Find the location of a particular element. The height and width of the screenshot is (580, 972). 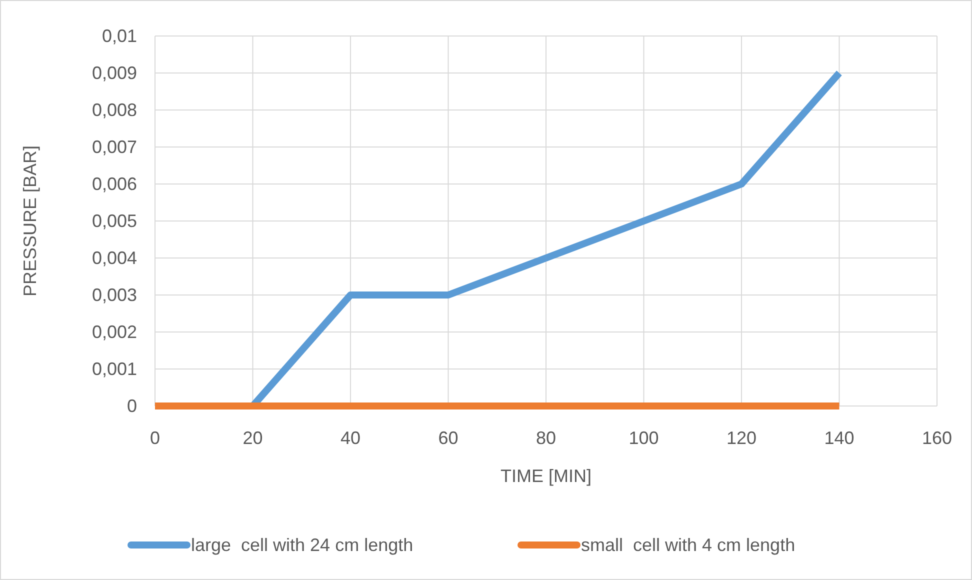

y-tick-label: 0,005 is located at coordinates (114, 221).